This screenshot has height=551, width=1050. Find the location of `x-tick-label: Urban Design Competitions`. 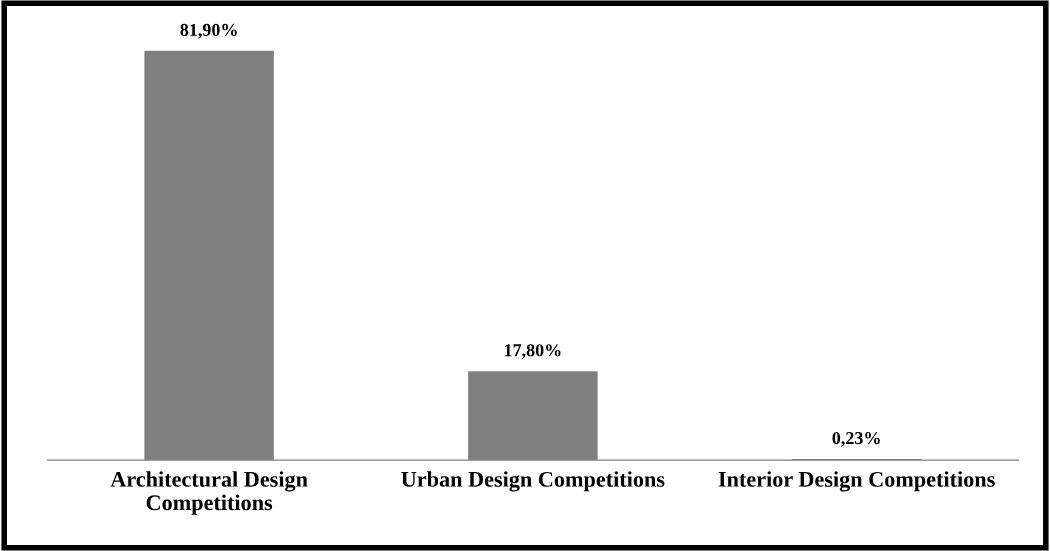

x-tick-label: Urban Design Competitions is located at coordinates (533, 481).